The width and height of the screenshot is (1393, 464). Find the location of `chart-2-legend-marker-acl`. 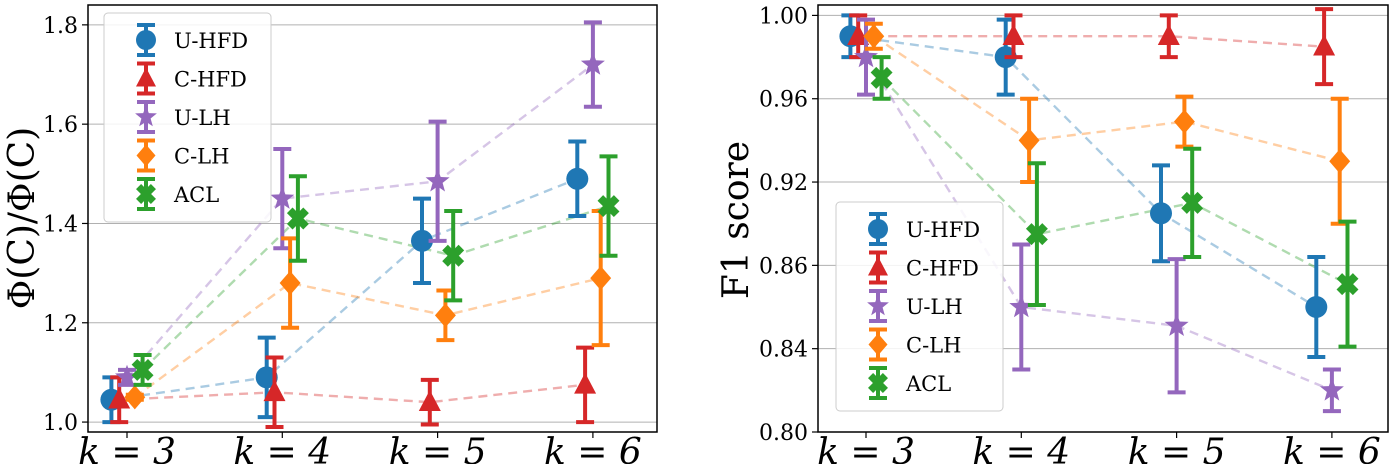

chart-2-legend-marker-acl is located at coordinates (878, 383).